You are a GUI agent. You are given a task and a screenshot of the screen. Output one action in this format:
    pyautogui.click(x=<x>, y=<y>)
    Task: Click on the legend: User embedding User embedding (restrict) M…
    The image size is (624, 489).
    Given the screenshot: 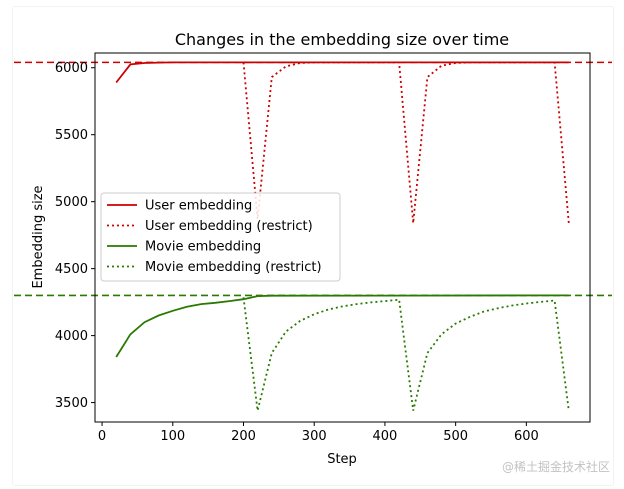 What is the action you would take?
    pyautogui.click(x=220, y=237)
    